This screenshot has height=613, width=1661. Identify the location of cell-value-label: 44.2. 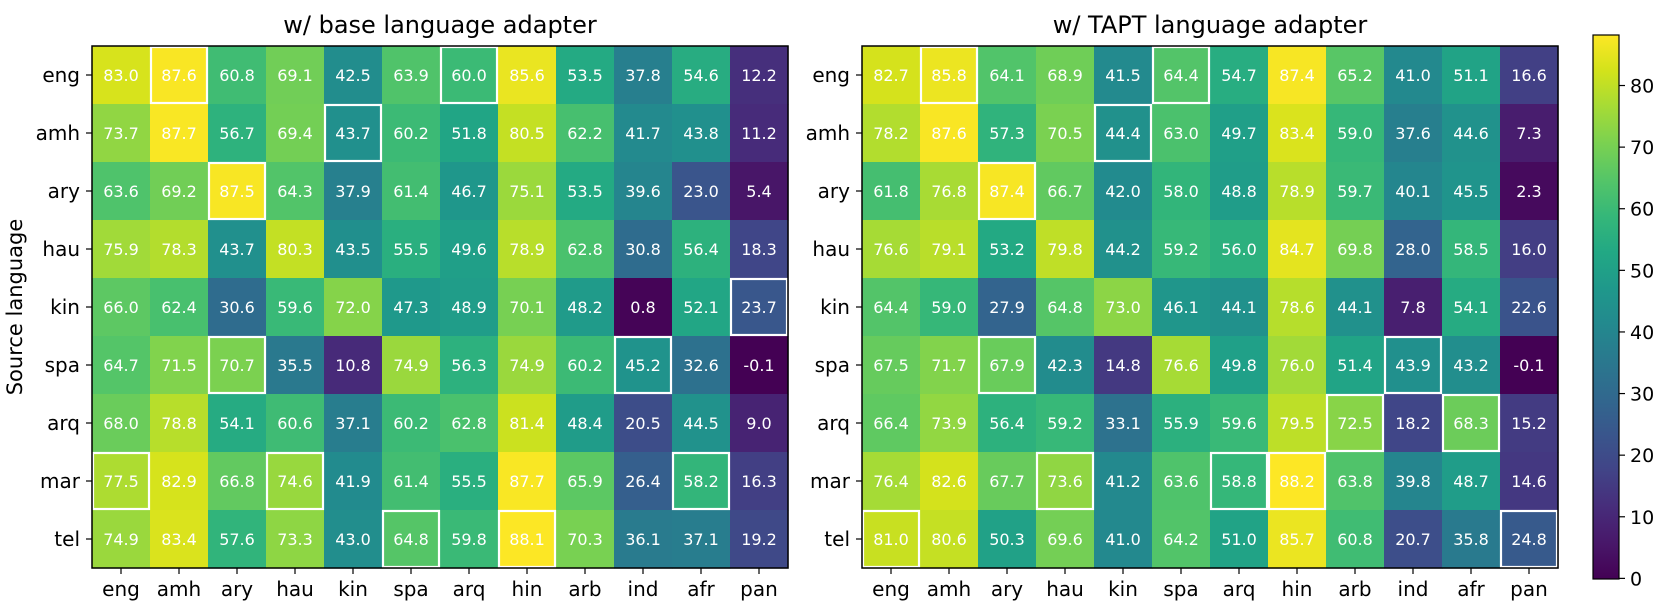
(1123, 249).